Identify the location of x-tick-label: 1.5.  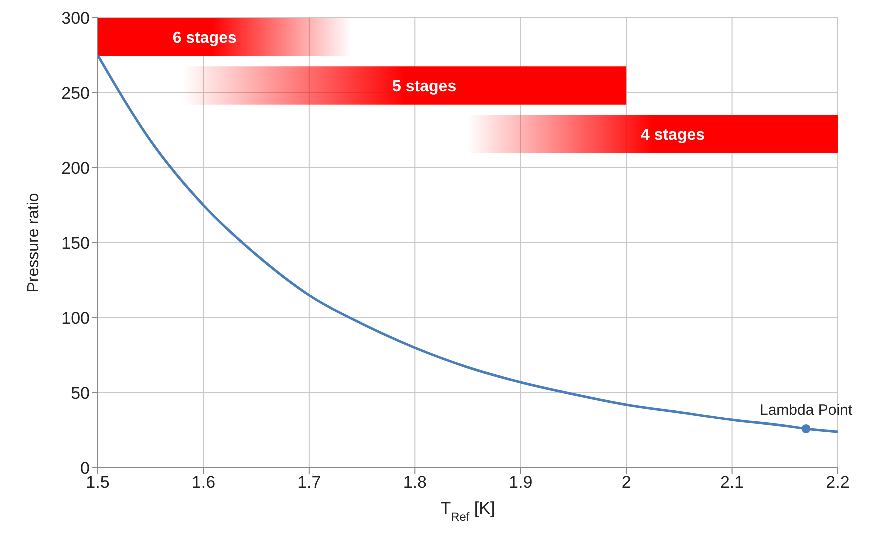
(98, 482).